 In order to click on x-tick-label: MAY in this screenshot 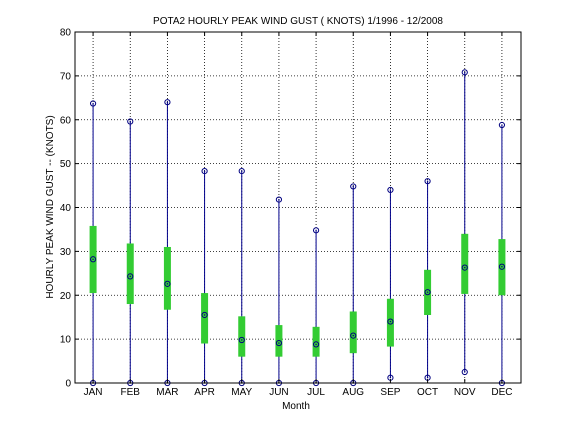, I will do `click(241, 392)`.